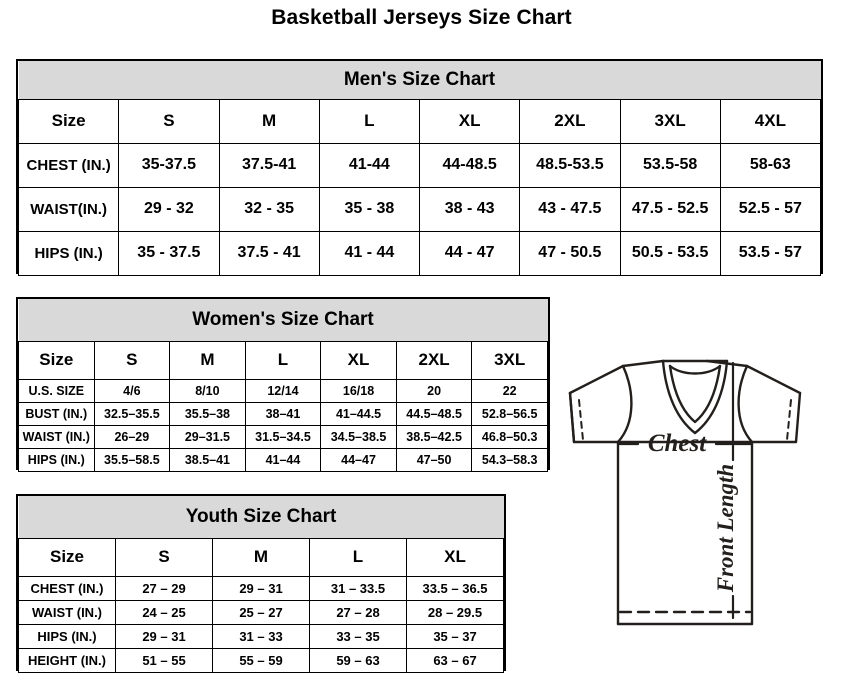 The height and width of the screenshot is (679, 843). What do you see at coordinates (261, 517) in the screenshot?
I see `youth-banner-row: Youth Size Chart` at bounding box center [261, 517].